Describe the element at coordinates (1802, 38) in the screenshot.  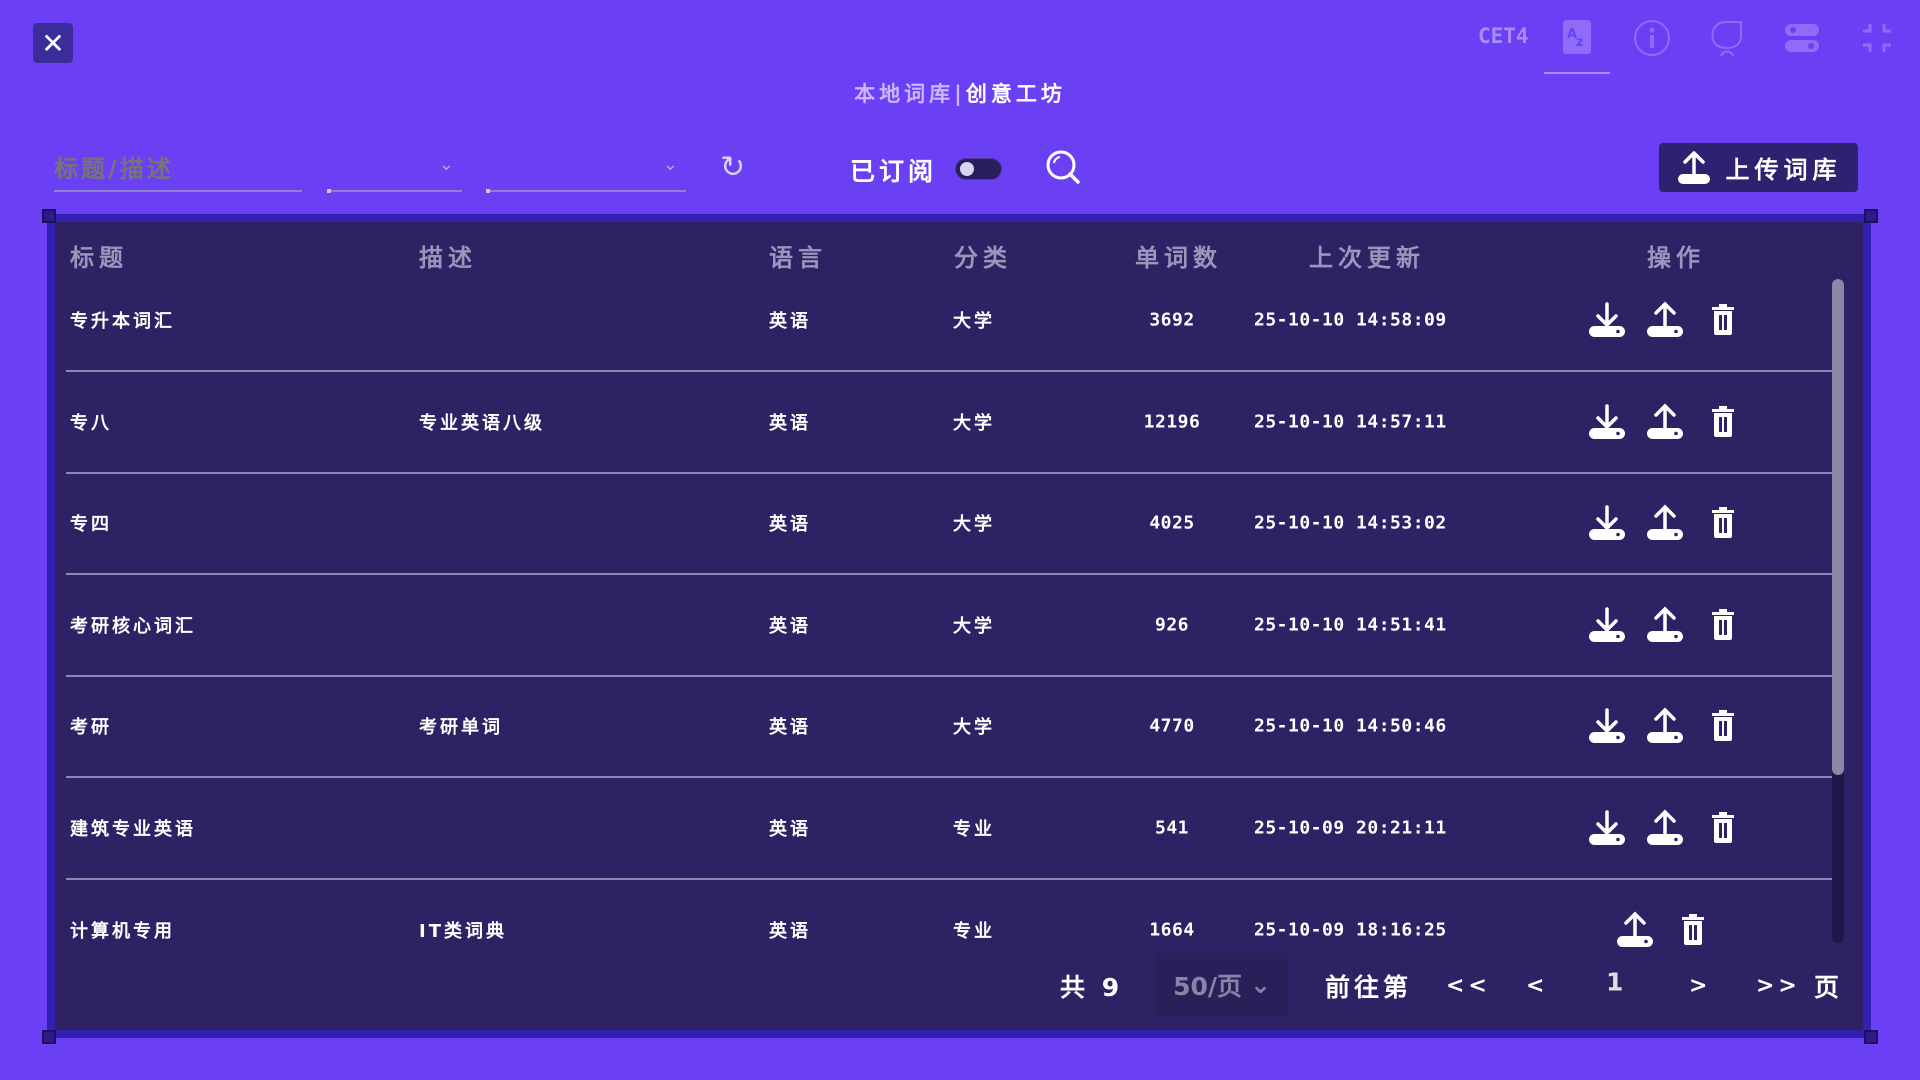
I see `settings-toggle-icon` at that location.